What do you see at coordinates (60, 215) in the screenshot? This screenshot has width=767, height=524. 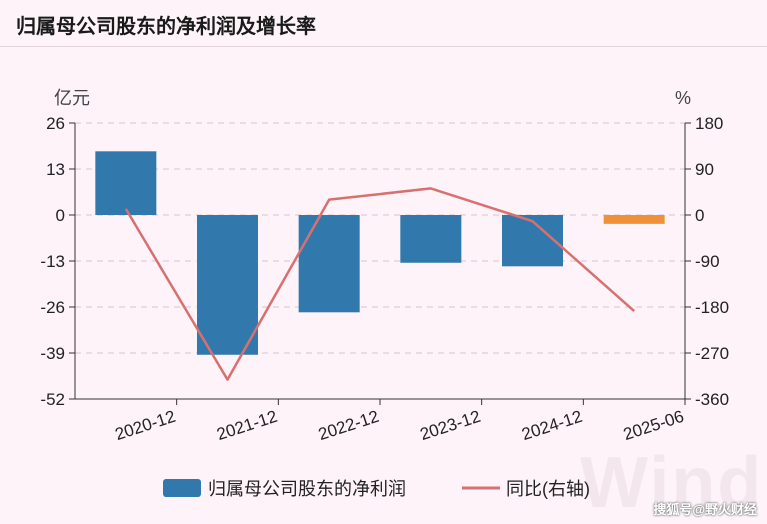 I see `left-tick-label: 0` at bounding box center [60, 215].